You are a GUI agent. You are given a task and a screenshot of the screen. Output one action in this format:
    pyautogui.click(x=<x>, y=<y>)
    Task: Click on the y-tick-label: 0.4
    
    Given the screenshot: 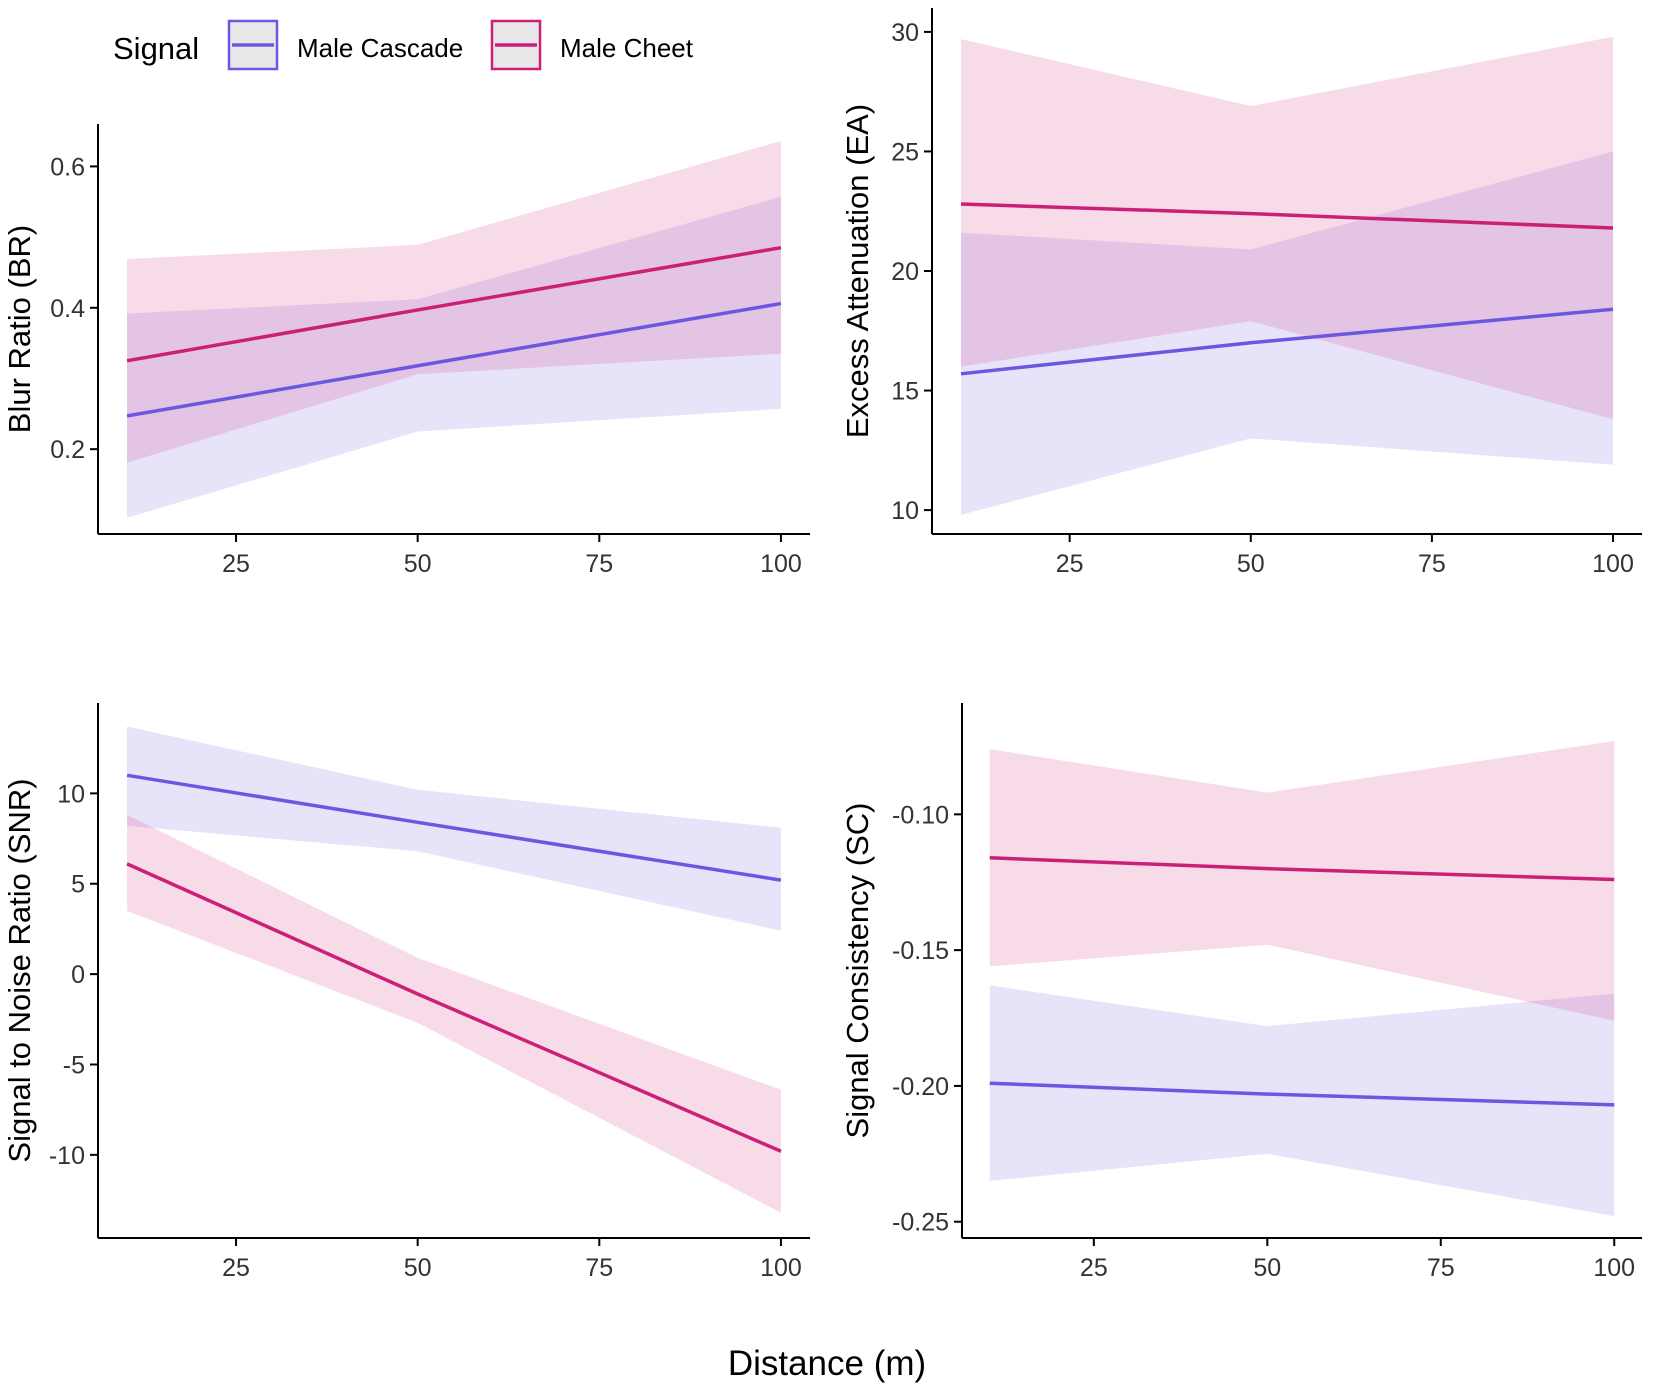 What is the action you would take?
    pyautogui.click(x=67, y=309)
    